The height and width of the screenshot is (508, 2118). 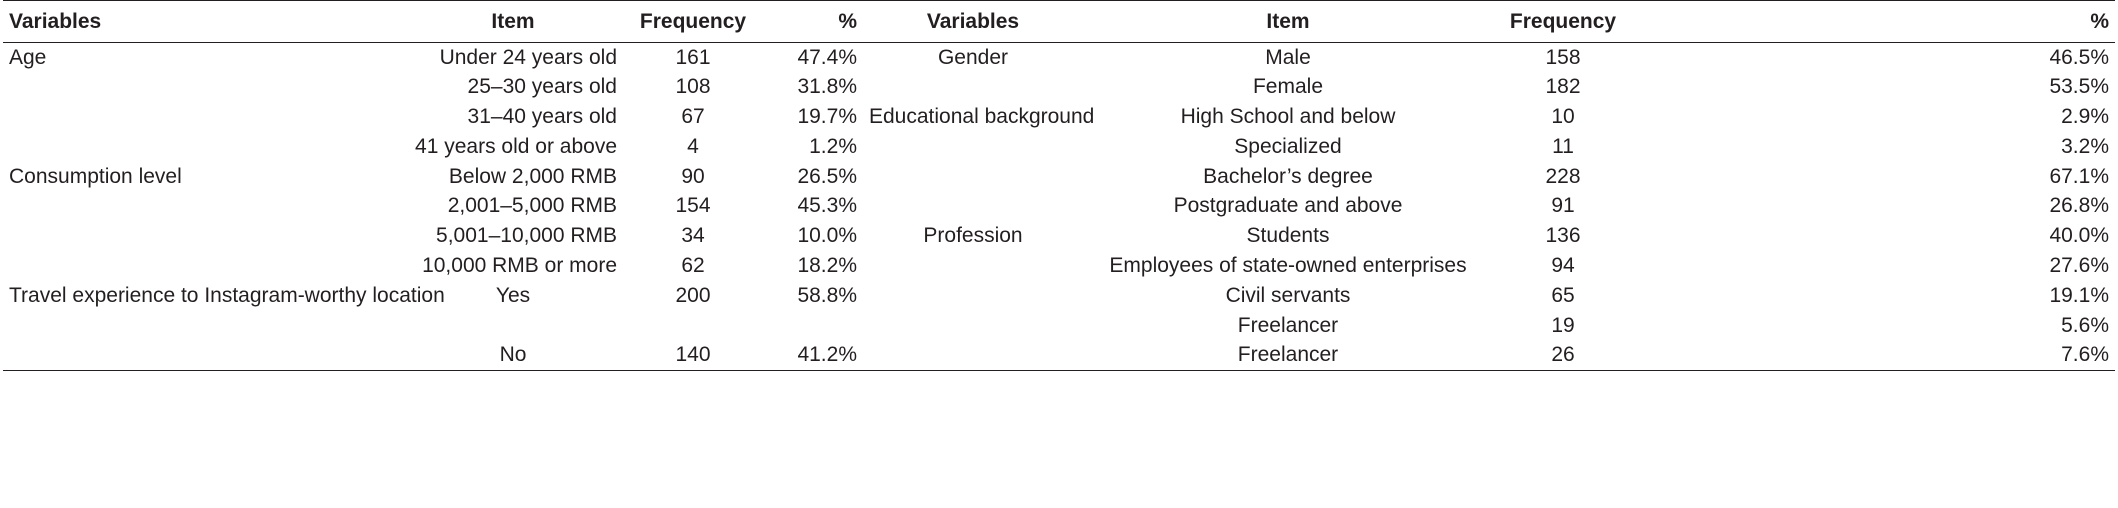 What do you see at coordinates (2079, 236) in the screenshot?
I see `cell-percent-2: 40.0%` at bounding box center [2079, 236].